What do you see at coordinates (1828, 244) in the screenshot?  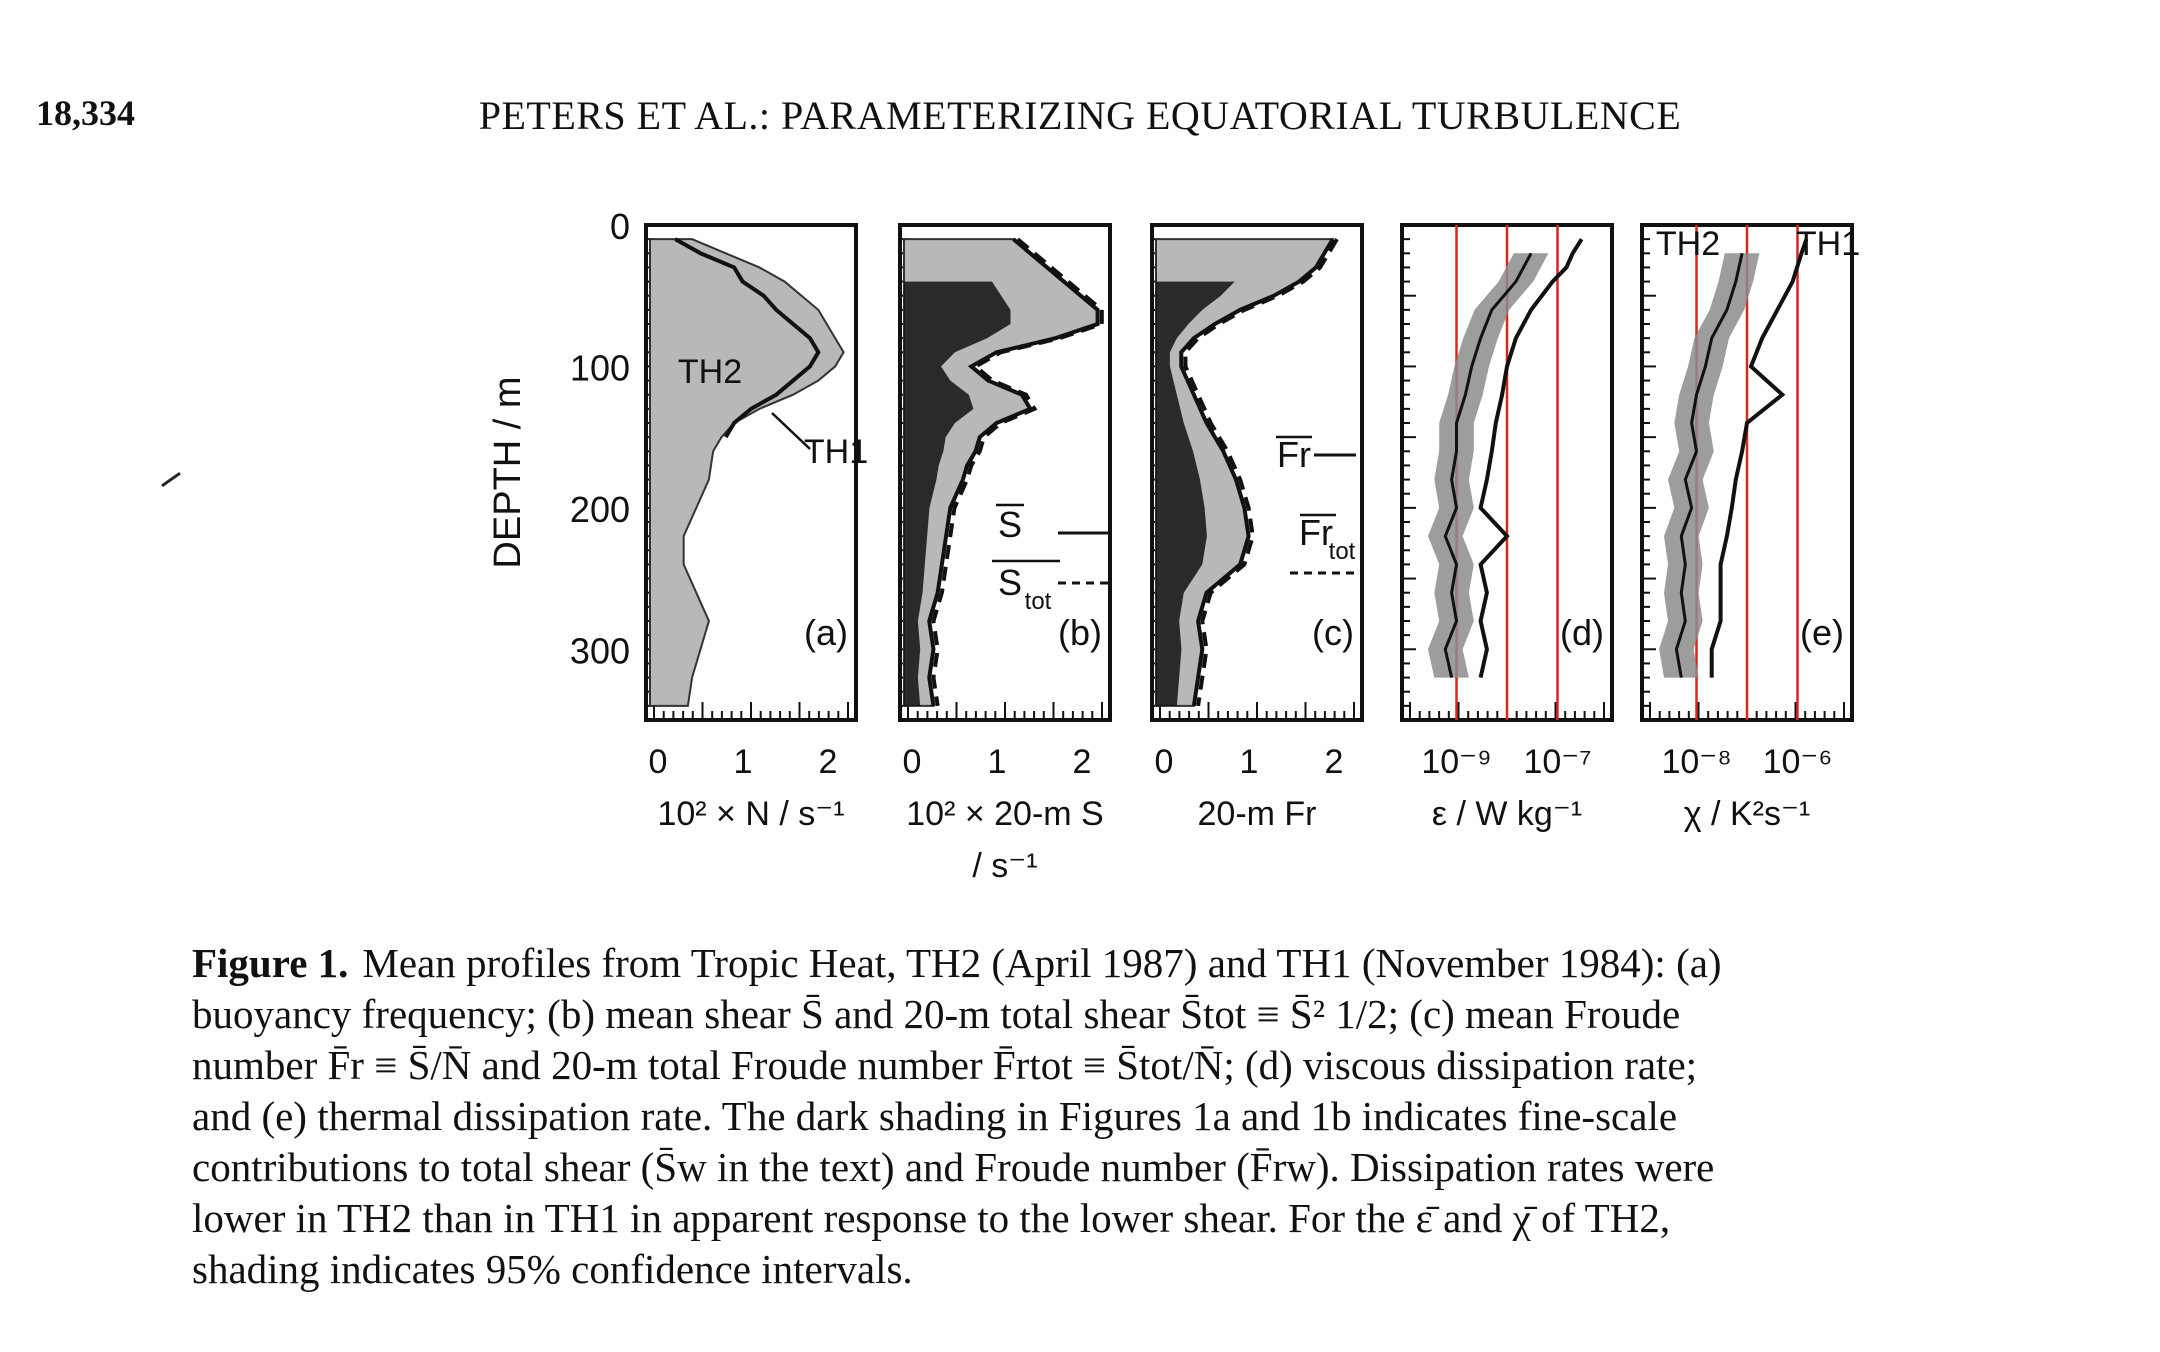 I see `label-e-th1: TH1` at bounding box center [1828, 244].